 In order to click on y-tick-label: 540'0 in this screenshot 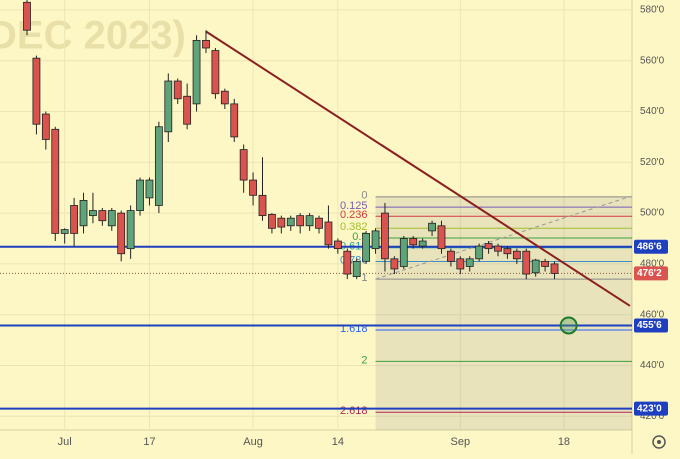, I will do `click(652, 111)`.